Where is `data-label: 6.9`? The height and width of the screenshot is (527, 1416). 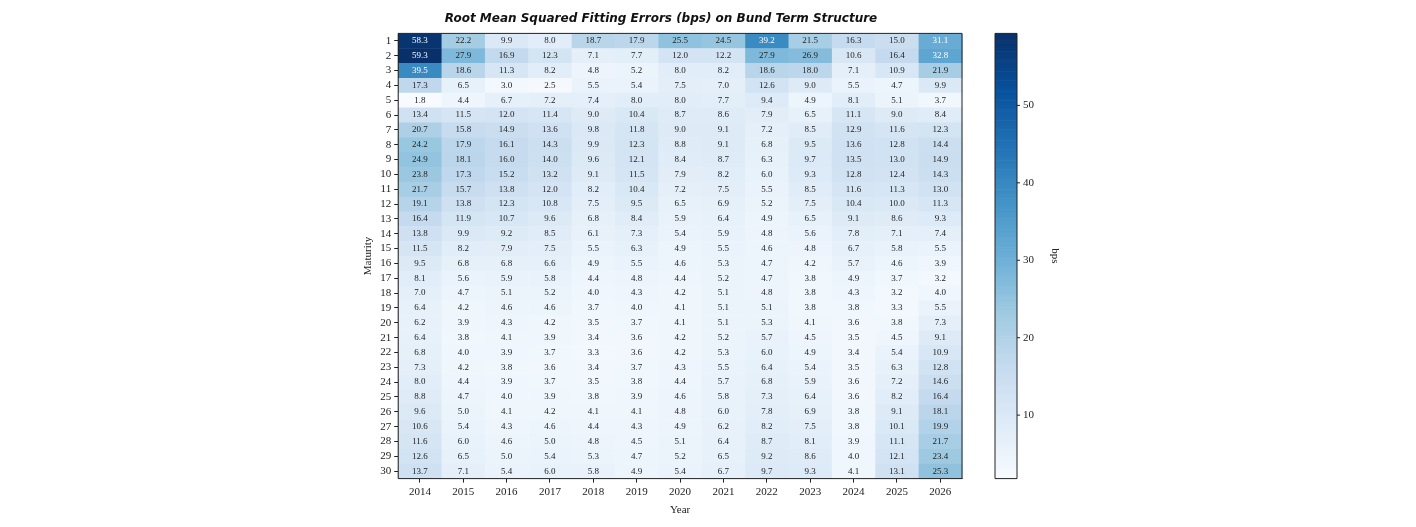
data-label: 6.9 is located at coordinates (723, 203).